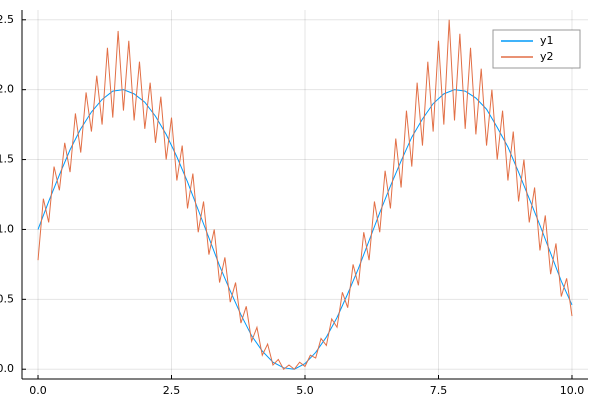 This screenshot has width=600, height=400. What do you see at coordinates (547, 56) in the screenshot?
I see `legend-label: y2` at bounding box center [547, 56].